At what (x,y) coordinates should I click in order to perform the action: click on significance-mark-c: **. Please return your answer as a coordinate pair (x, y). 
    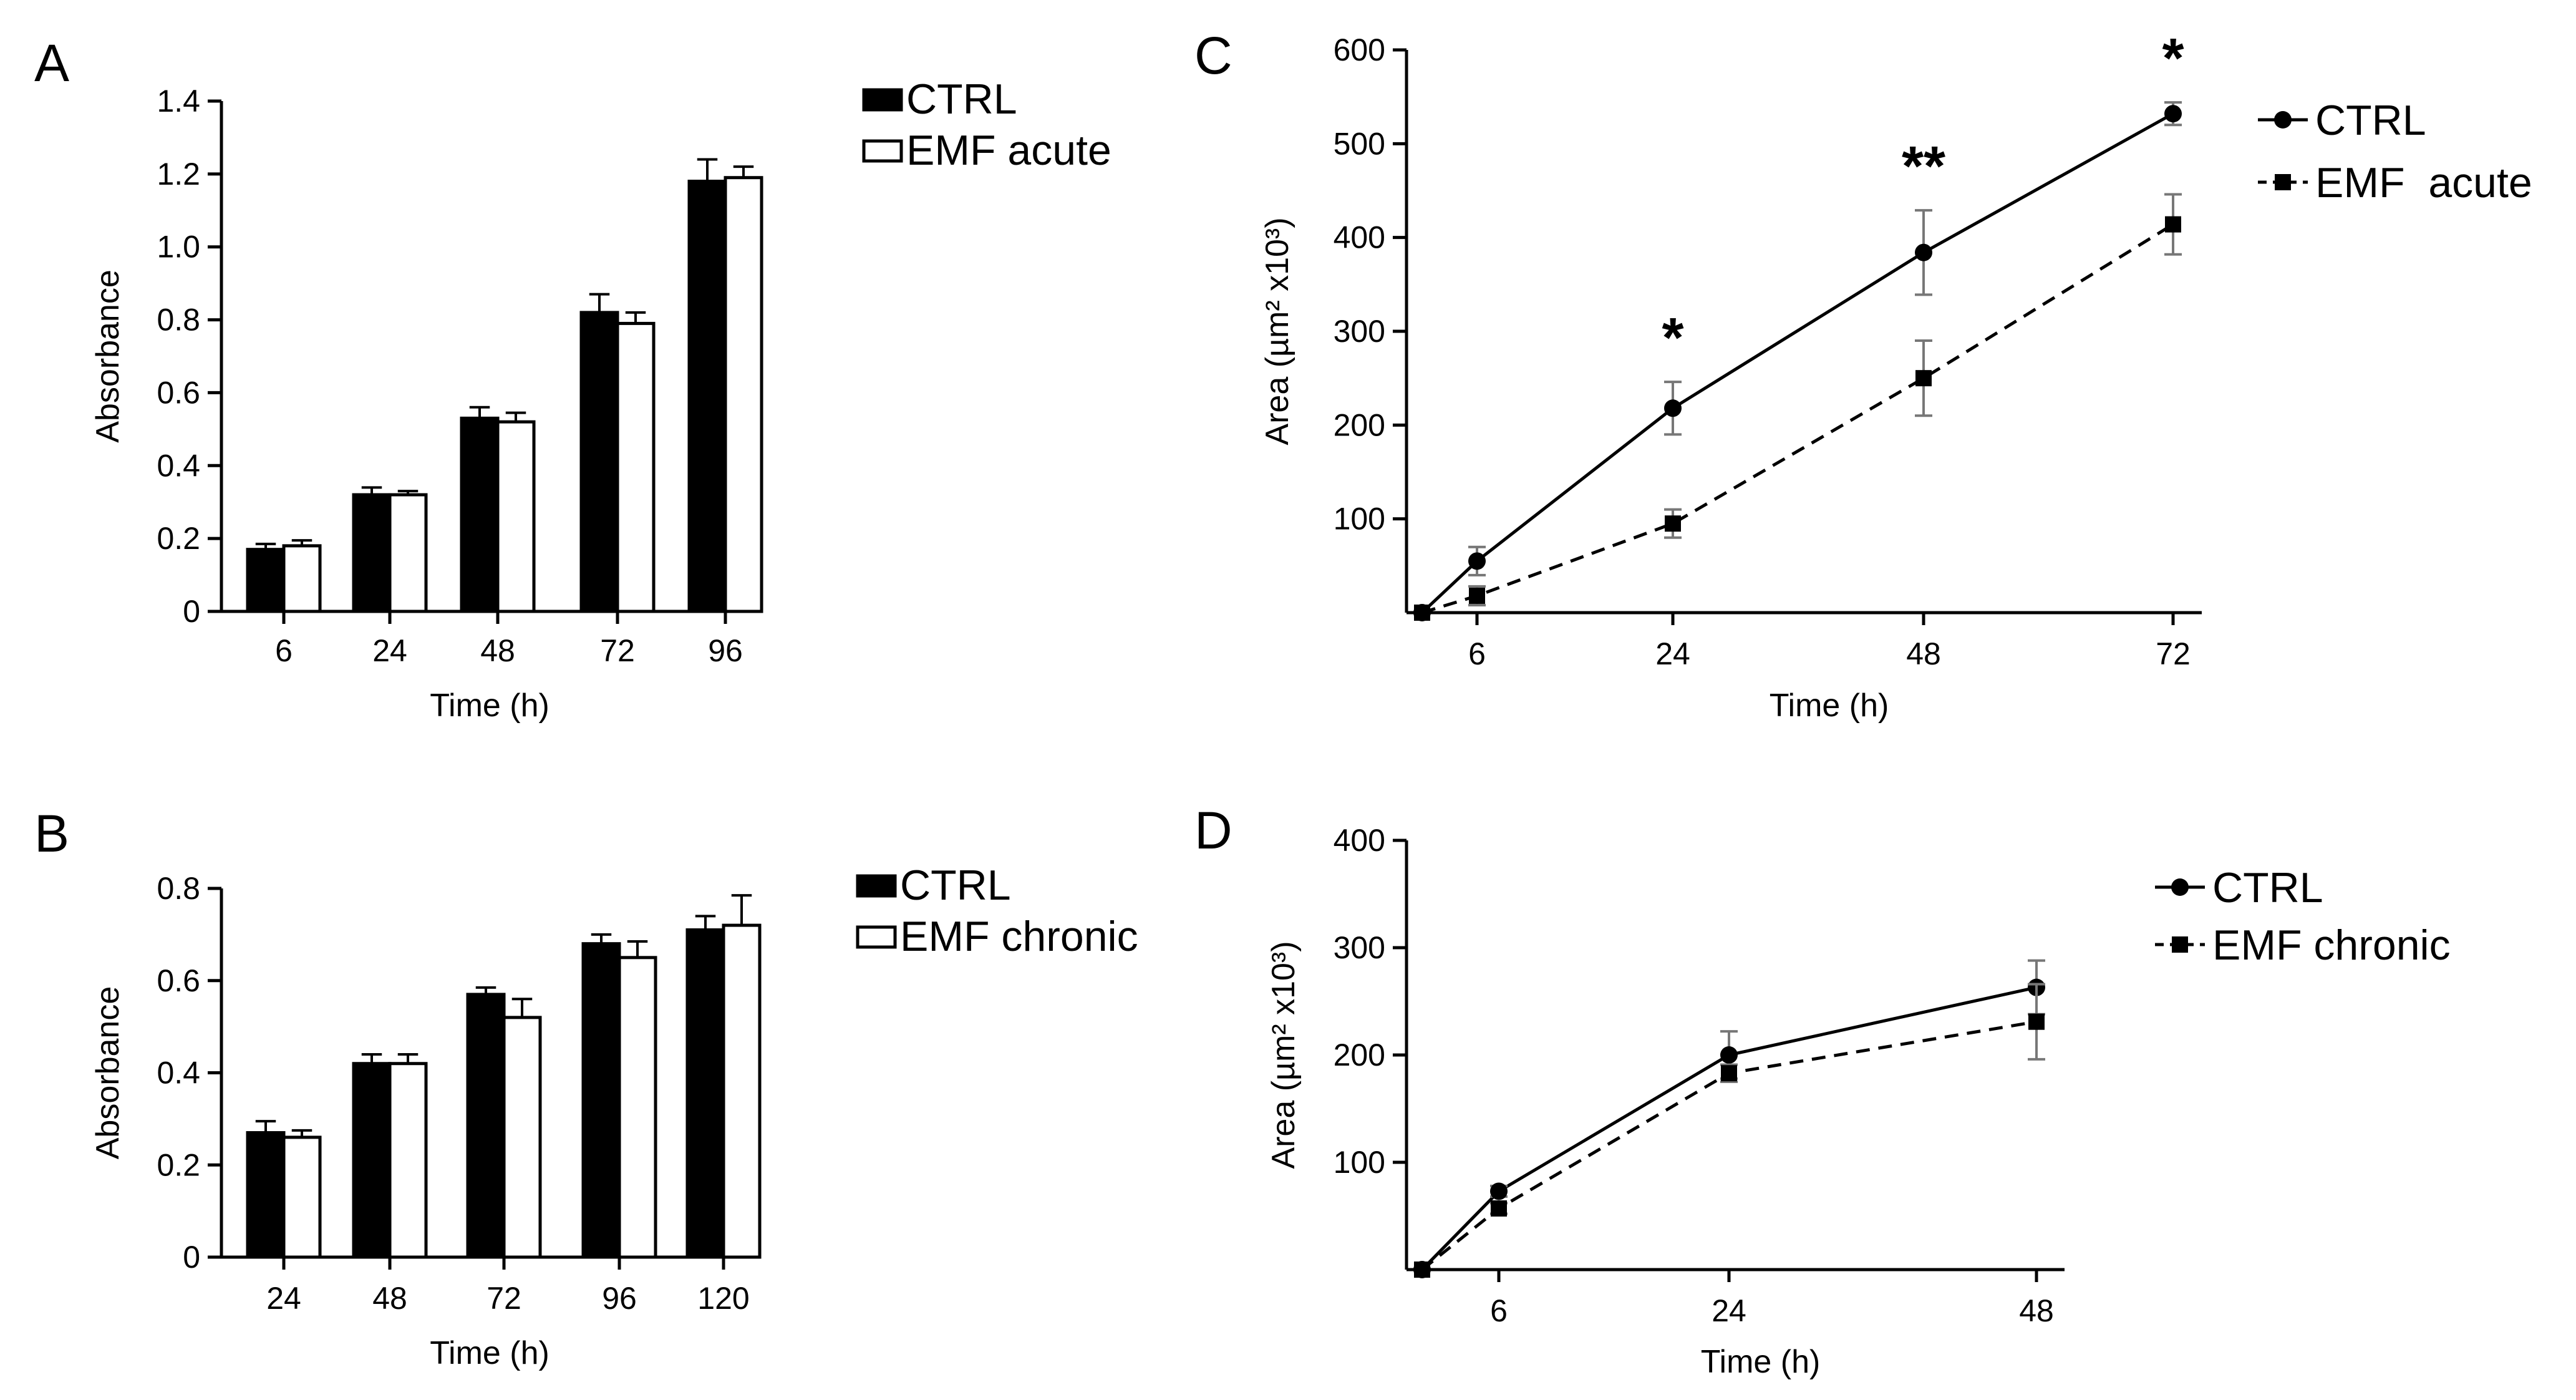
    Looking at the image, I should click on (1923, 166).